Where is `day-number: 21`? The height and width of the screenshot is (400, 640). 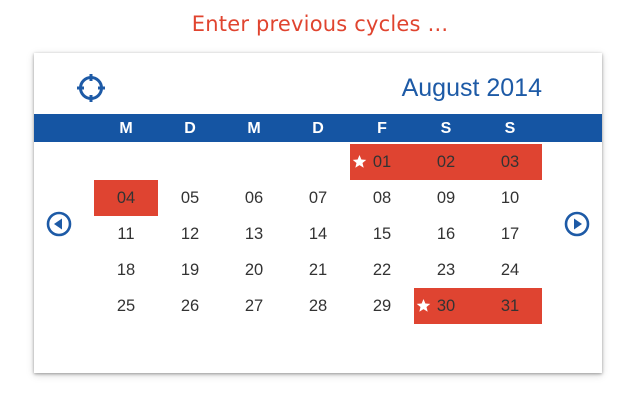 day-number: 21 is located at coordinates (318, 270).